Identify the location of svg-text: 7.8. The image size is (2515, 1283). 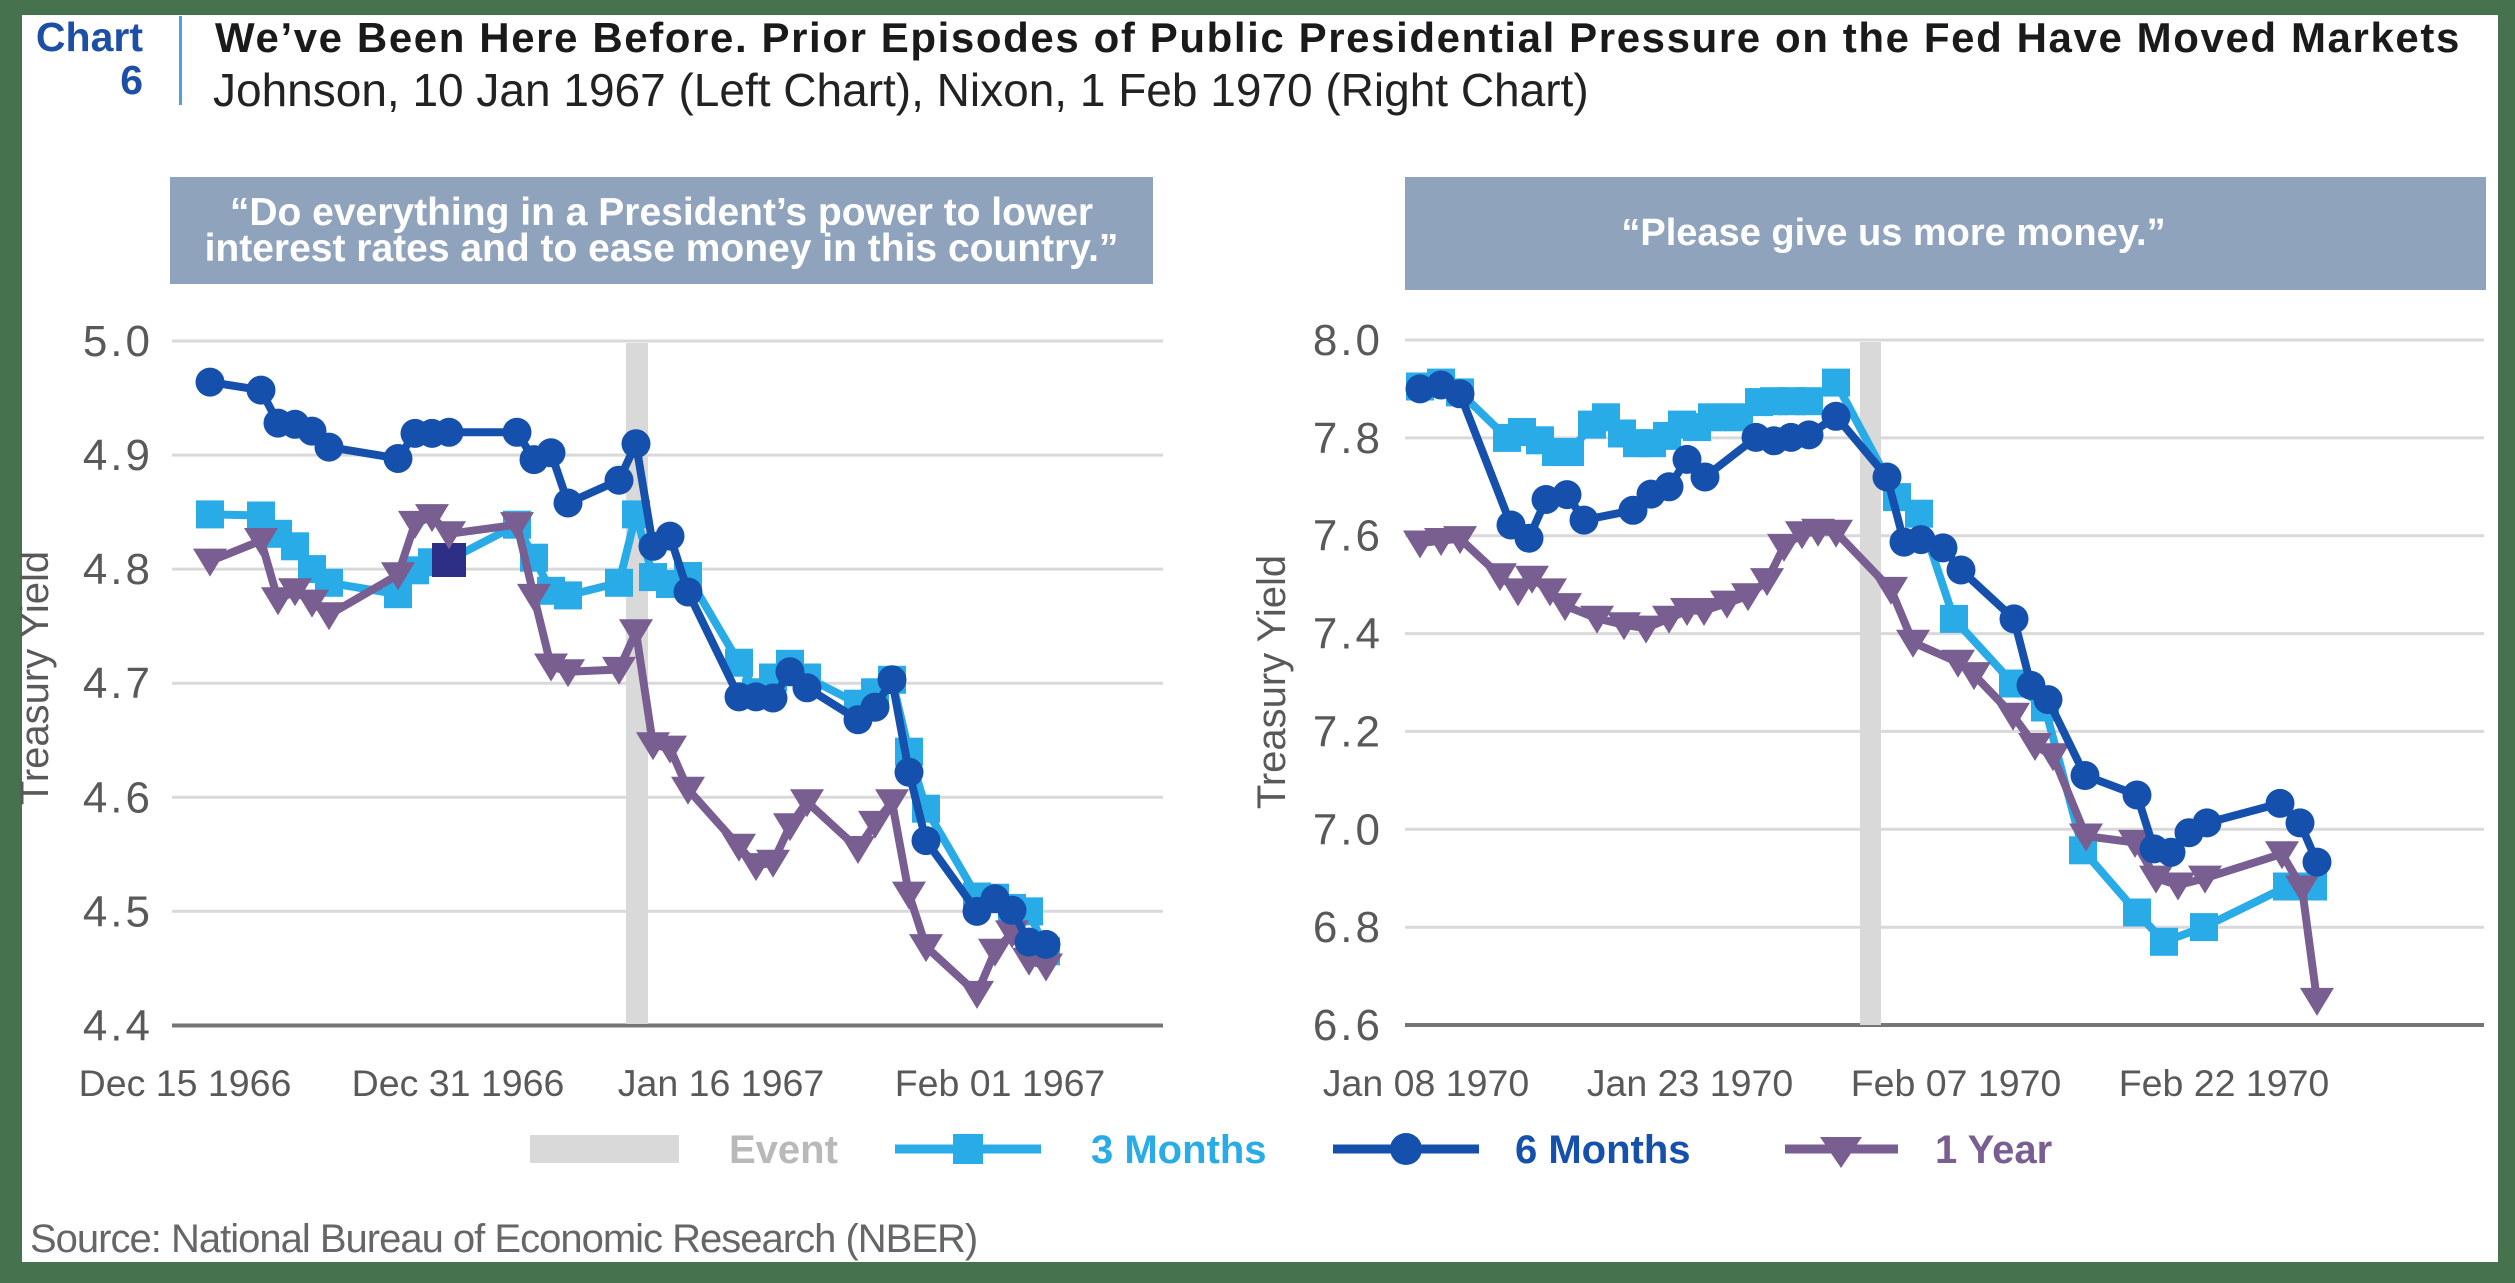
(1348, 438).